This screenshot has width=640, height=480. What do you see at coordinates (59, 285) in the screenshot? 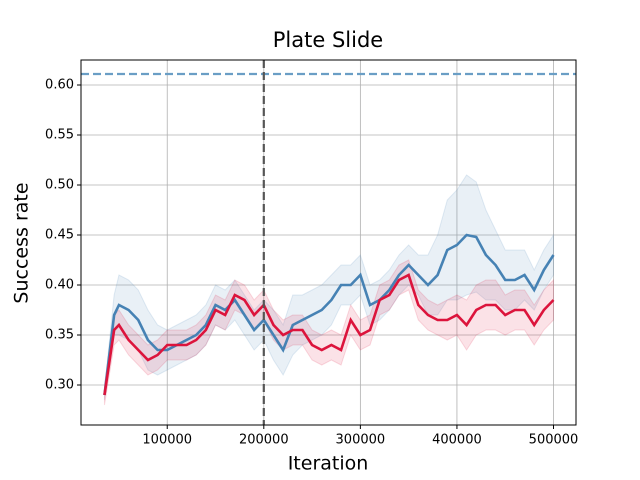
I see `y-tick-label: 0.40` at bounding box center [59, 285].